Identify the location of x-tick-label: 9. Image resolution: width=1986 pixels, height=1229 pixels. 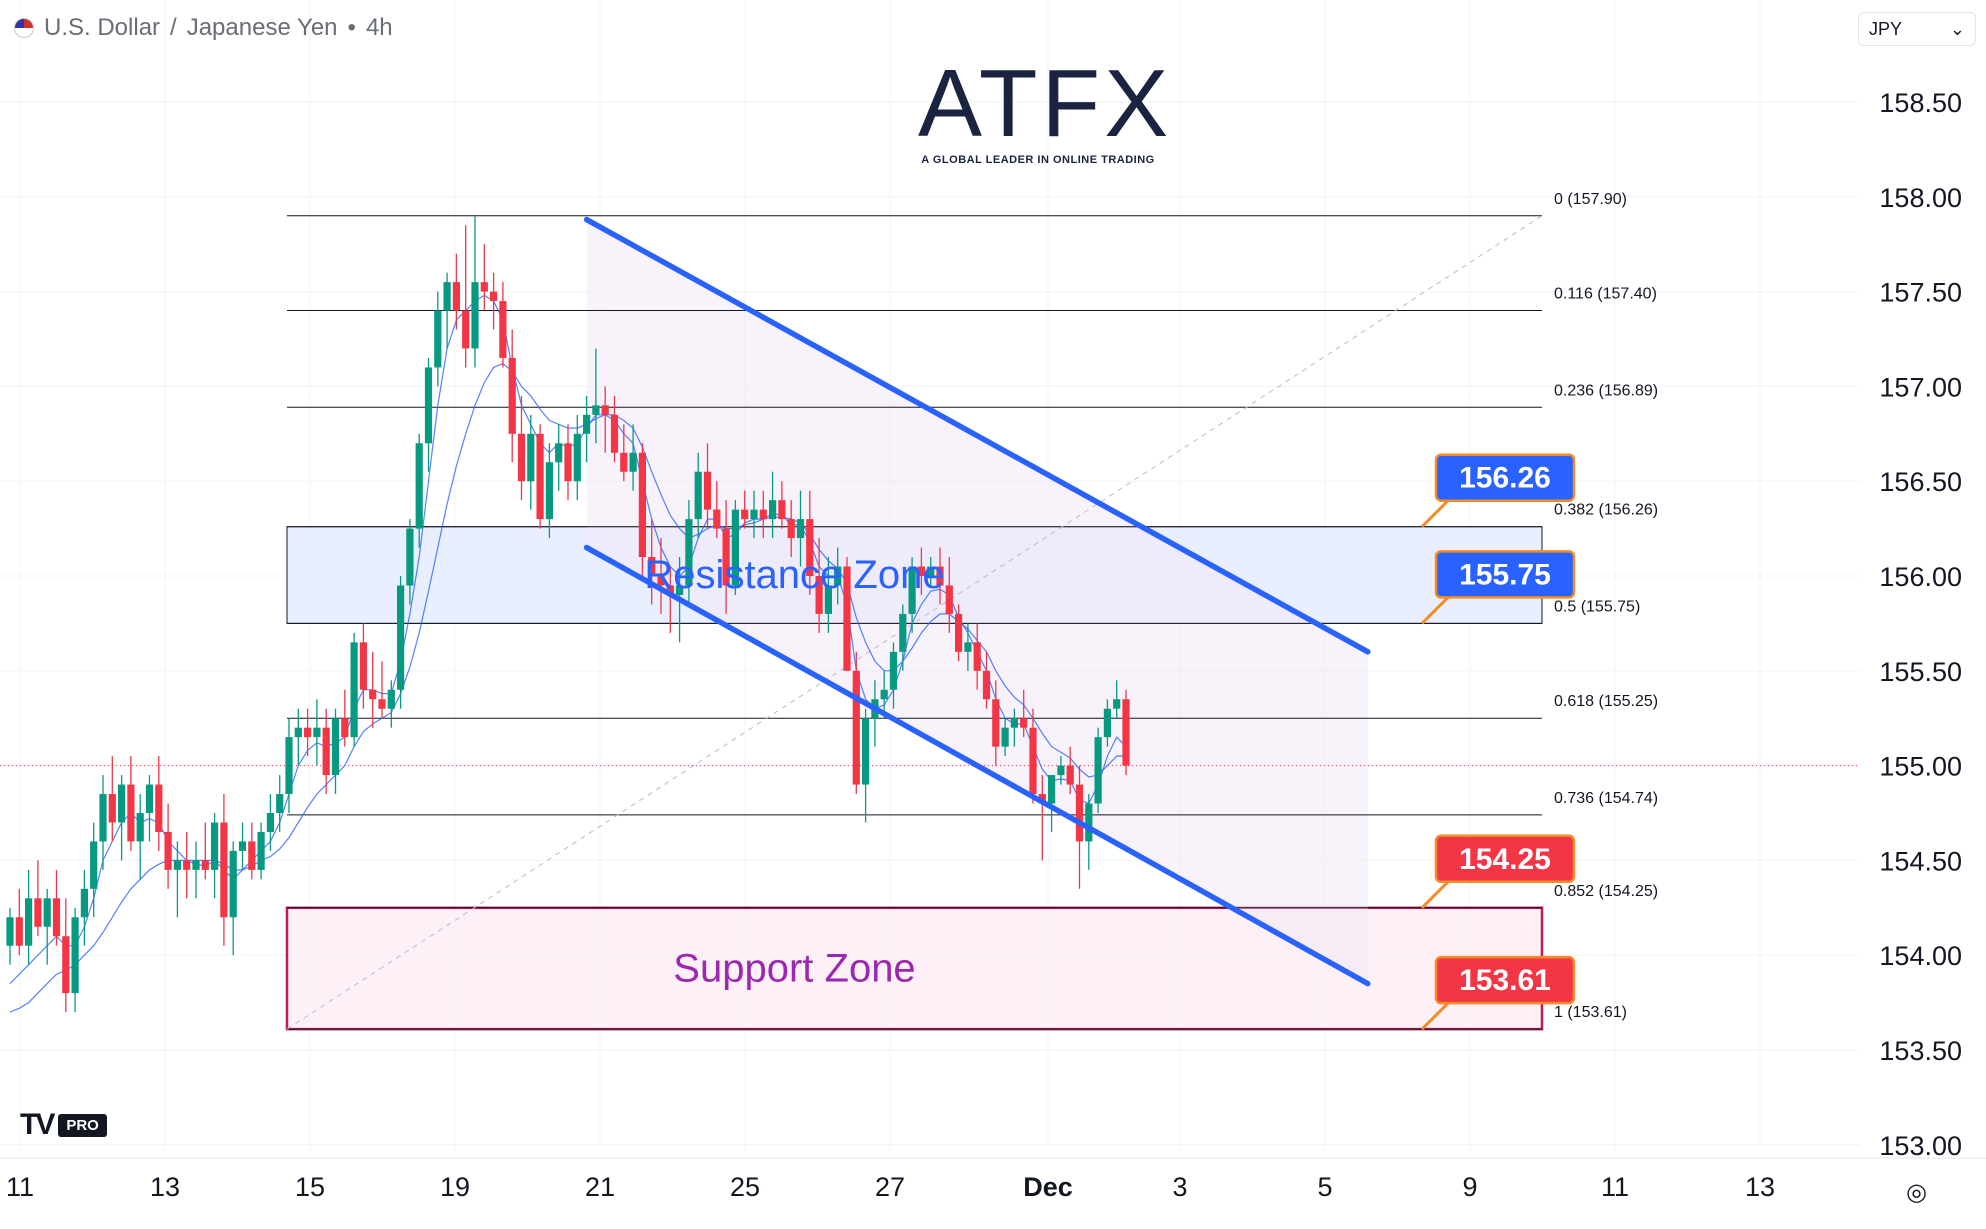
(1469, 1187).